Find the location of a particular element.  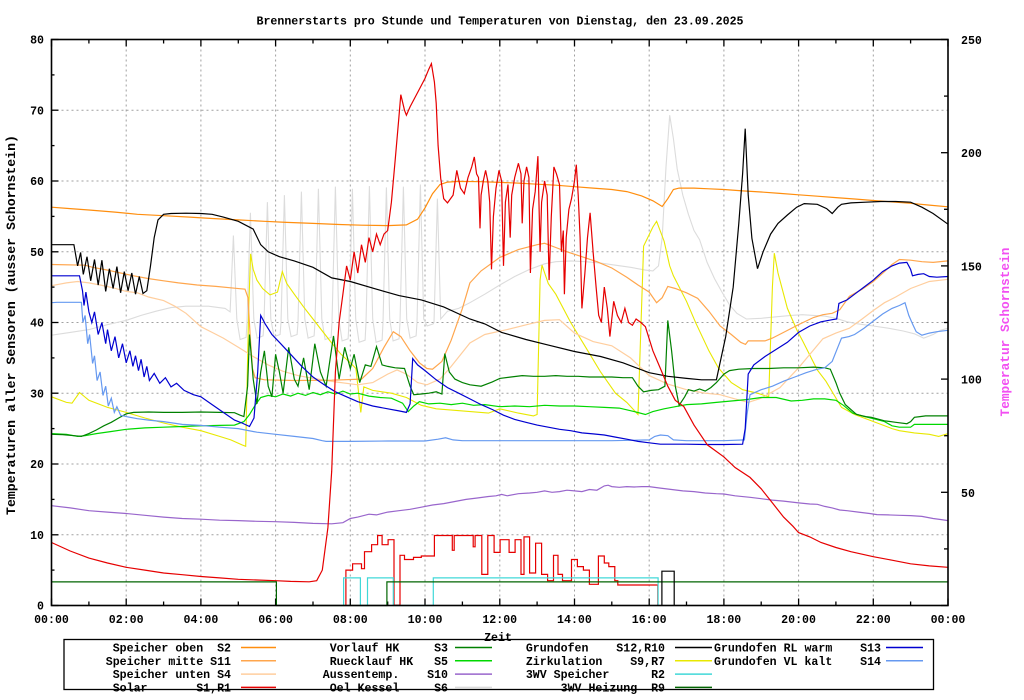

svg-text: 04:00 is located at coordinates (201, 620).